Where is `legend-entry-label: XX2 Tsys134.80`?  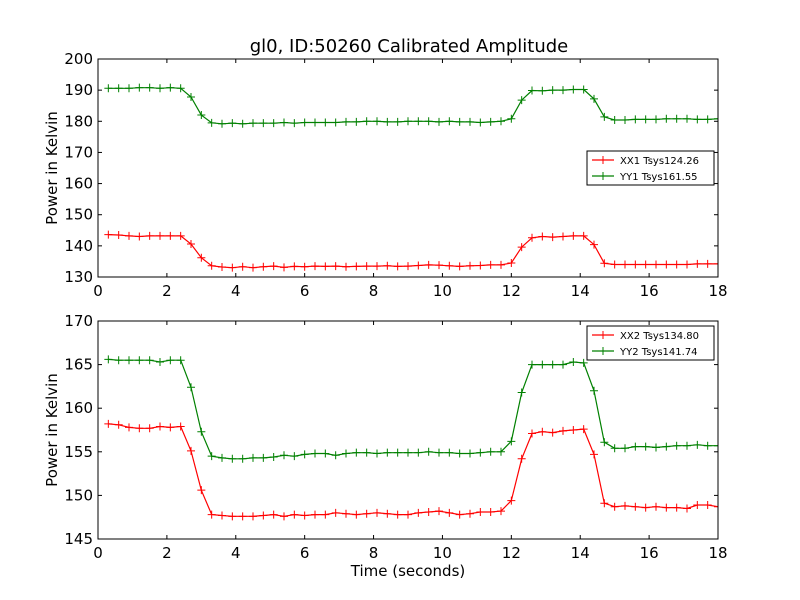
legend-entry-label: XX2 Tsys134.80 is located at coordinates (659, 336).